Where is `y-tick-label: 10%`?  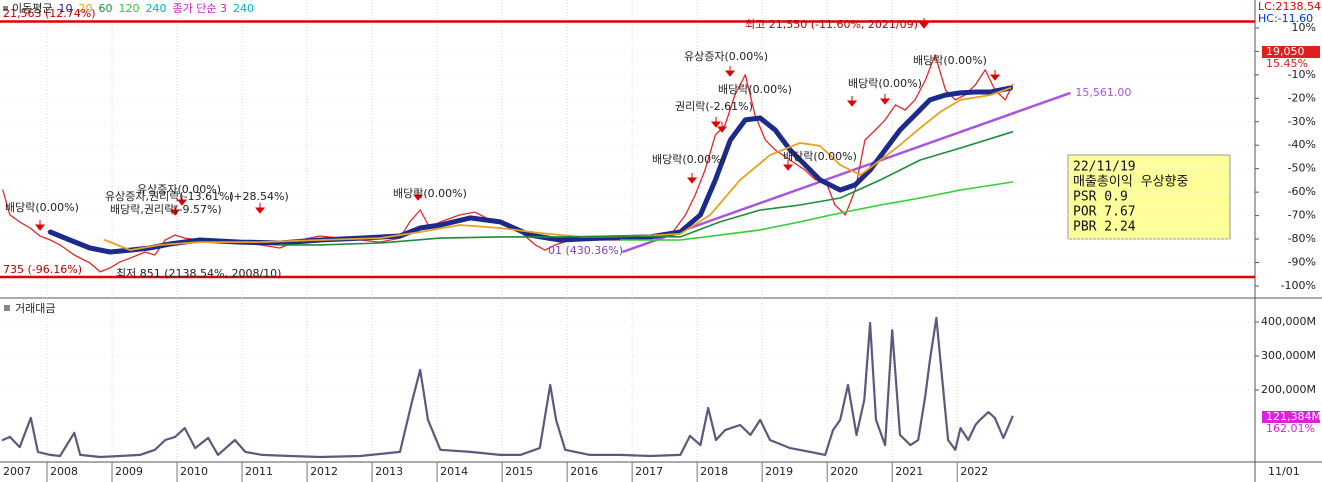
y-tick-label: 10% is located at coordinates (1304, 27).